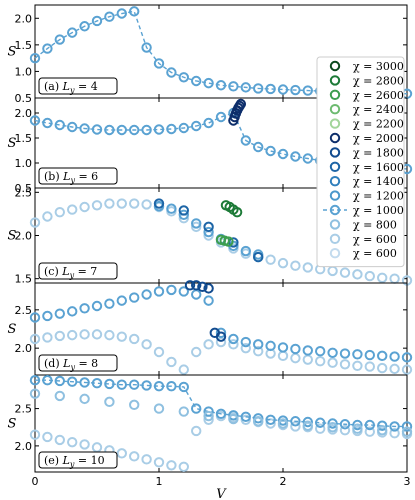  What do you see at coordinates (378, 181) in the screenshot?
I see `legend-label: χ = 1400` at bounding box center [378, 181].